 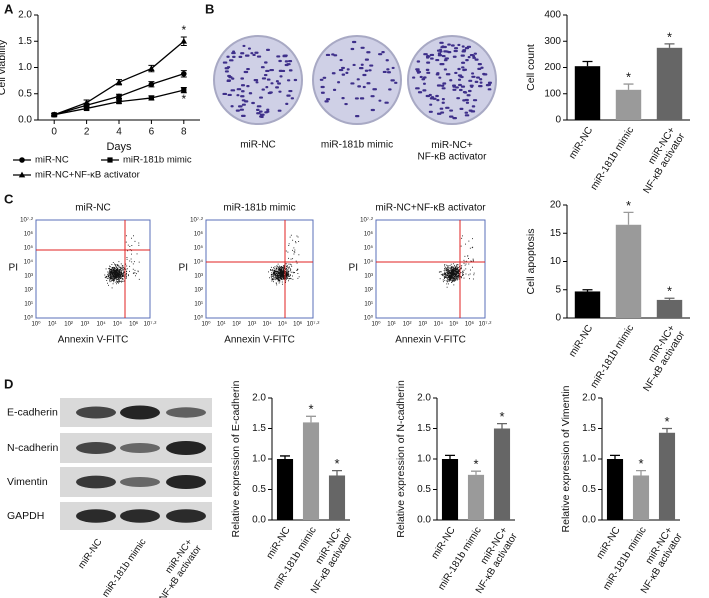 I want to click on y-axis-label: Relative expression of Vimentin, so click(x=566, y=458).